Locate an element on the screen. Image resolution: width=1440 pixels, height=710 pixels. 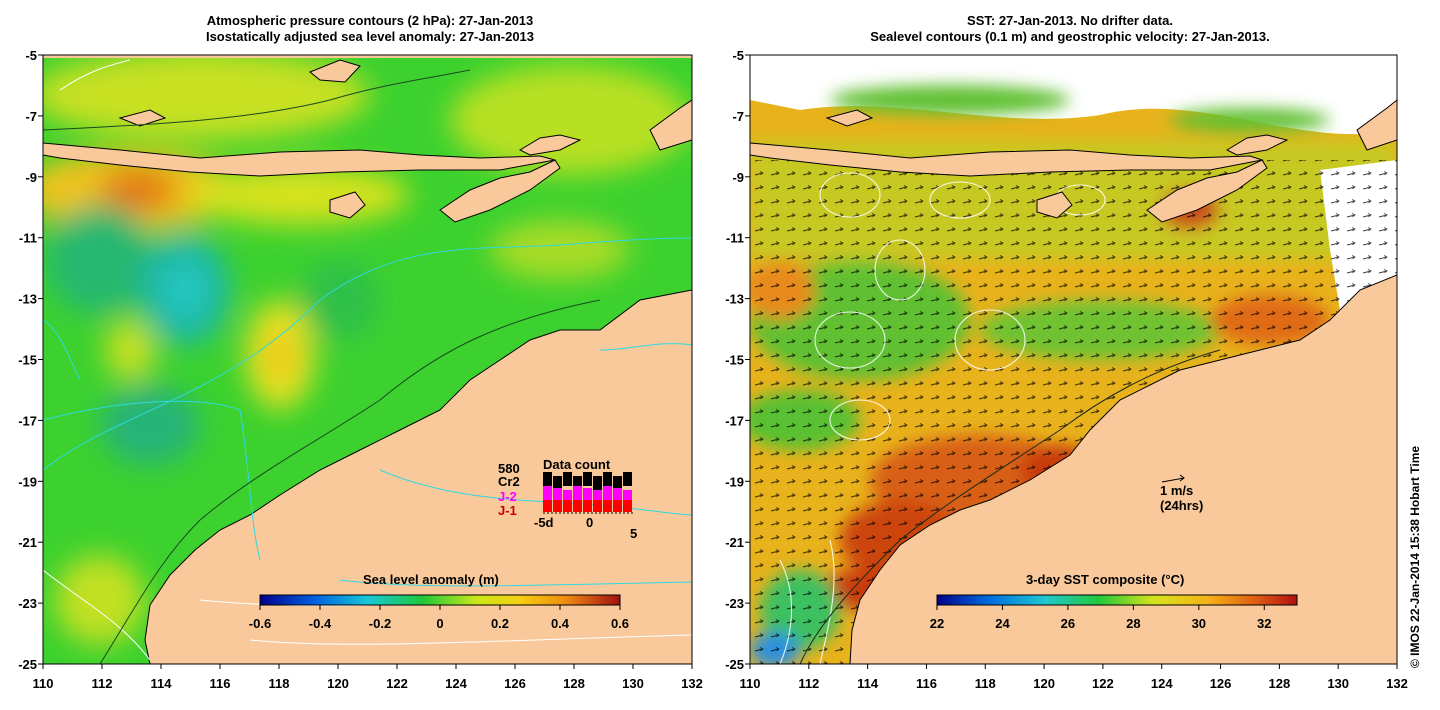
left-lon-label: 112 is located at coordinates (102, 683).